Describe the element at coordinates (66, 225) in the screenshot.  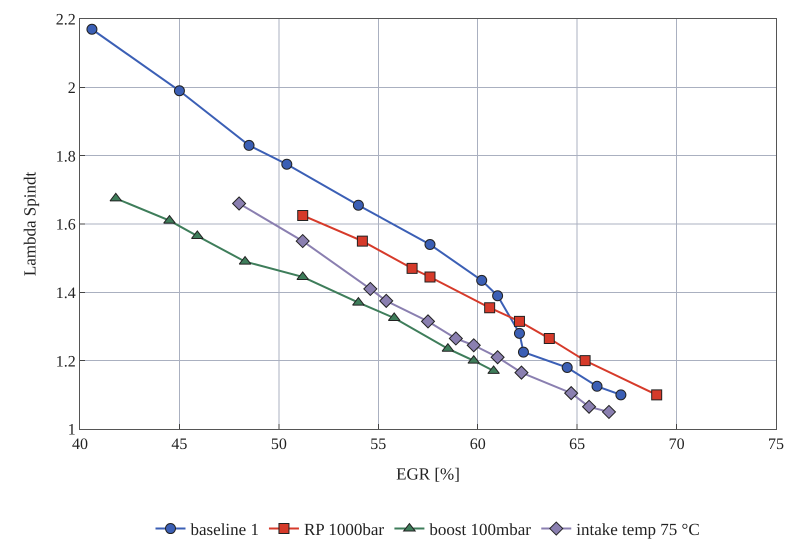
I see `y-tick-label: 1.6` at that location.